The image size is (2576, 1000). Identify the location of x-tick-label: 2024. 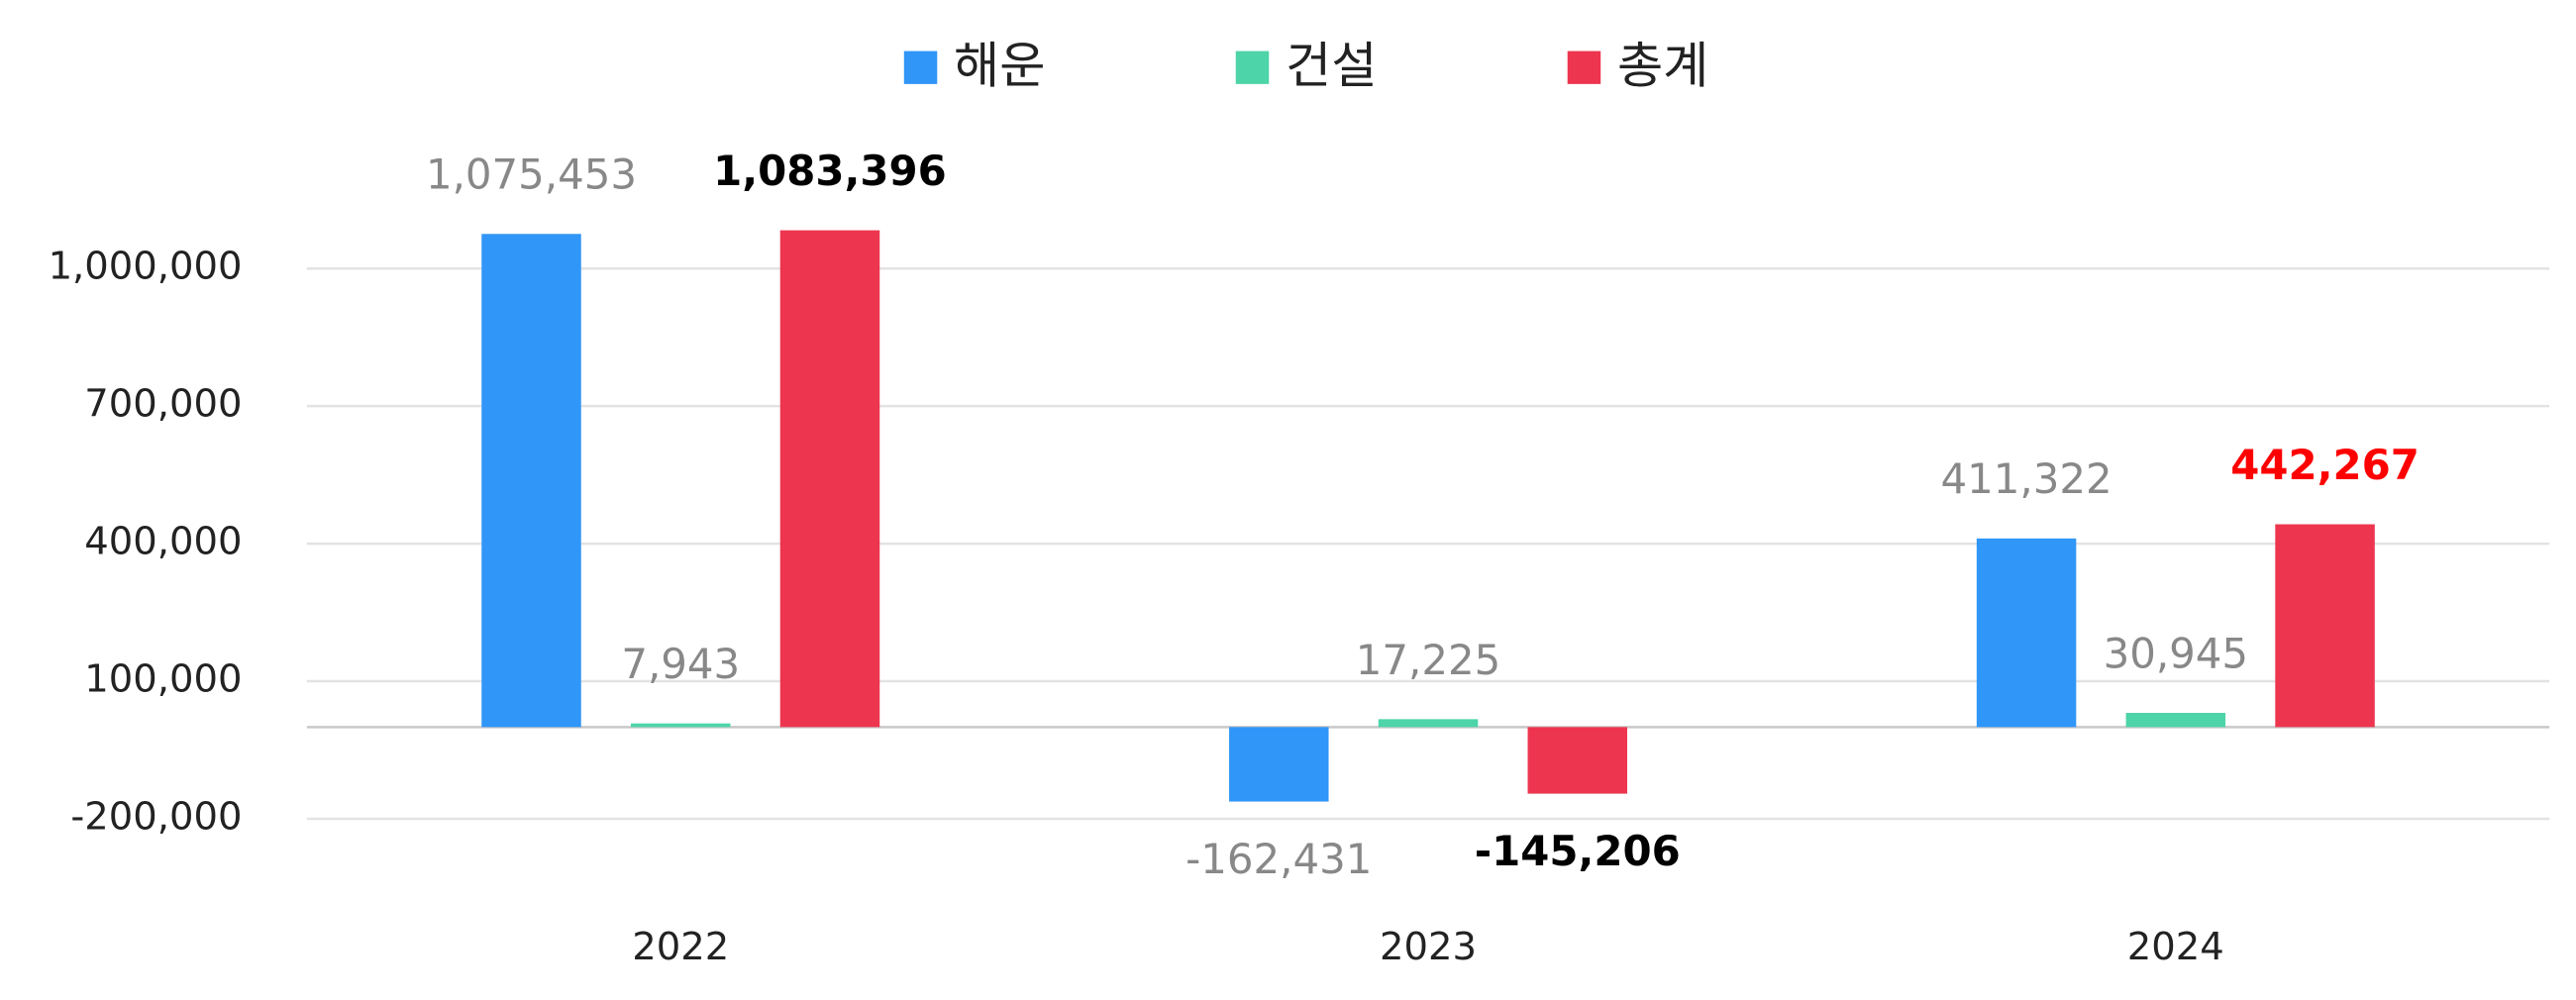
(2175, 947).